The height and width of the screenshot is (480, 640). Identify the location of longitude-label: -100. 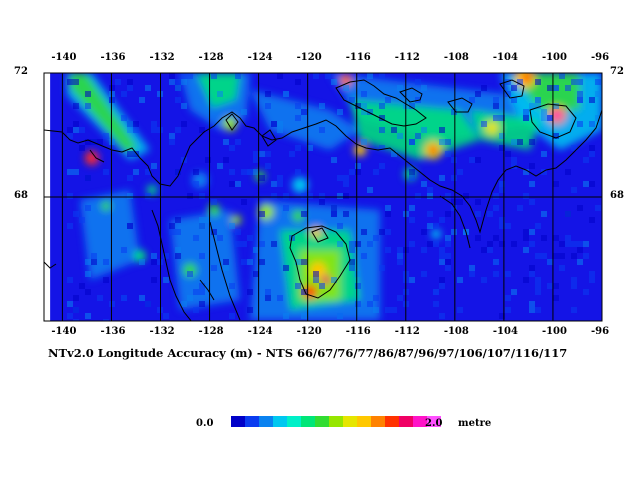
(554, 57).